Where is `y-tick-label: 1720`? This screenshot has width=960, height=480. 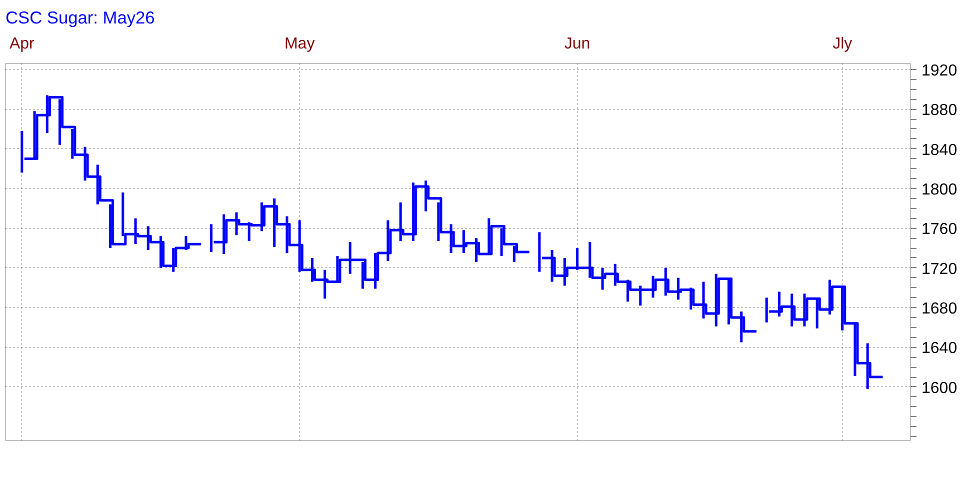 y-tick-label: 1720 is located at coordinates (940, 269).